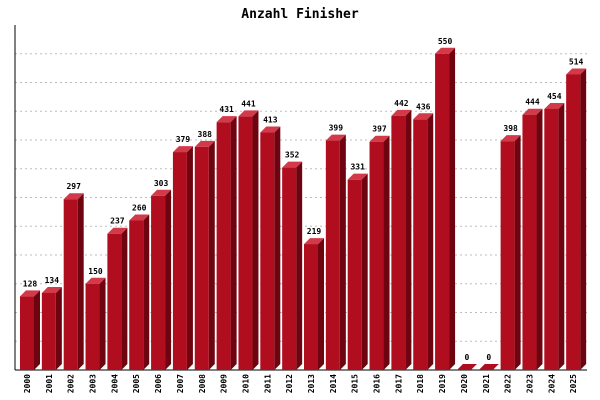  I want to click on x-tick-label: 2021, so click(486, 383).